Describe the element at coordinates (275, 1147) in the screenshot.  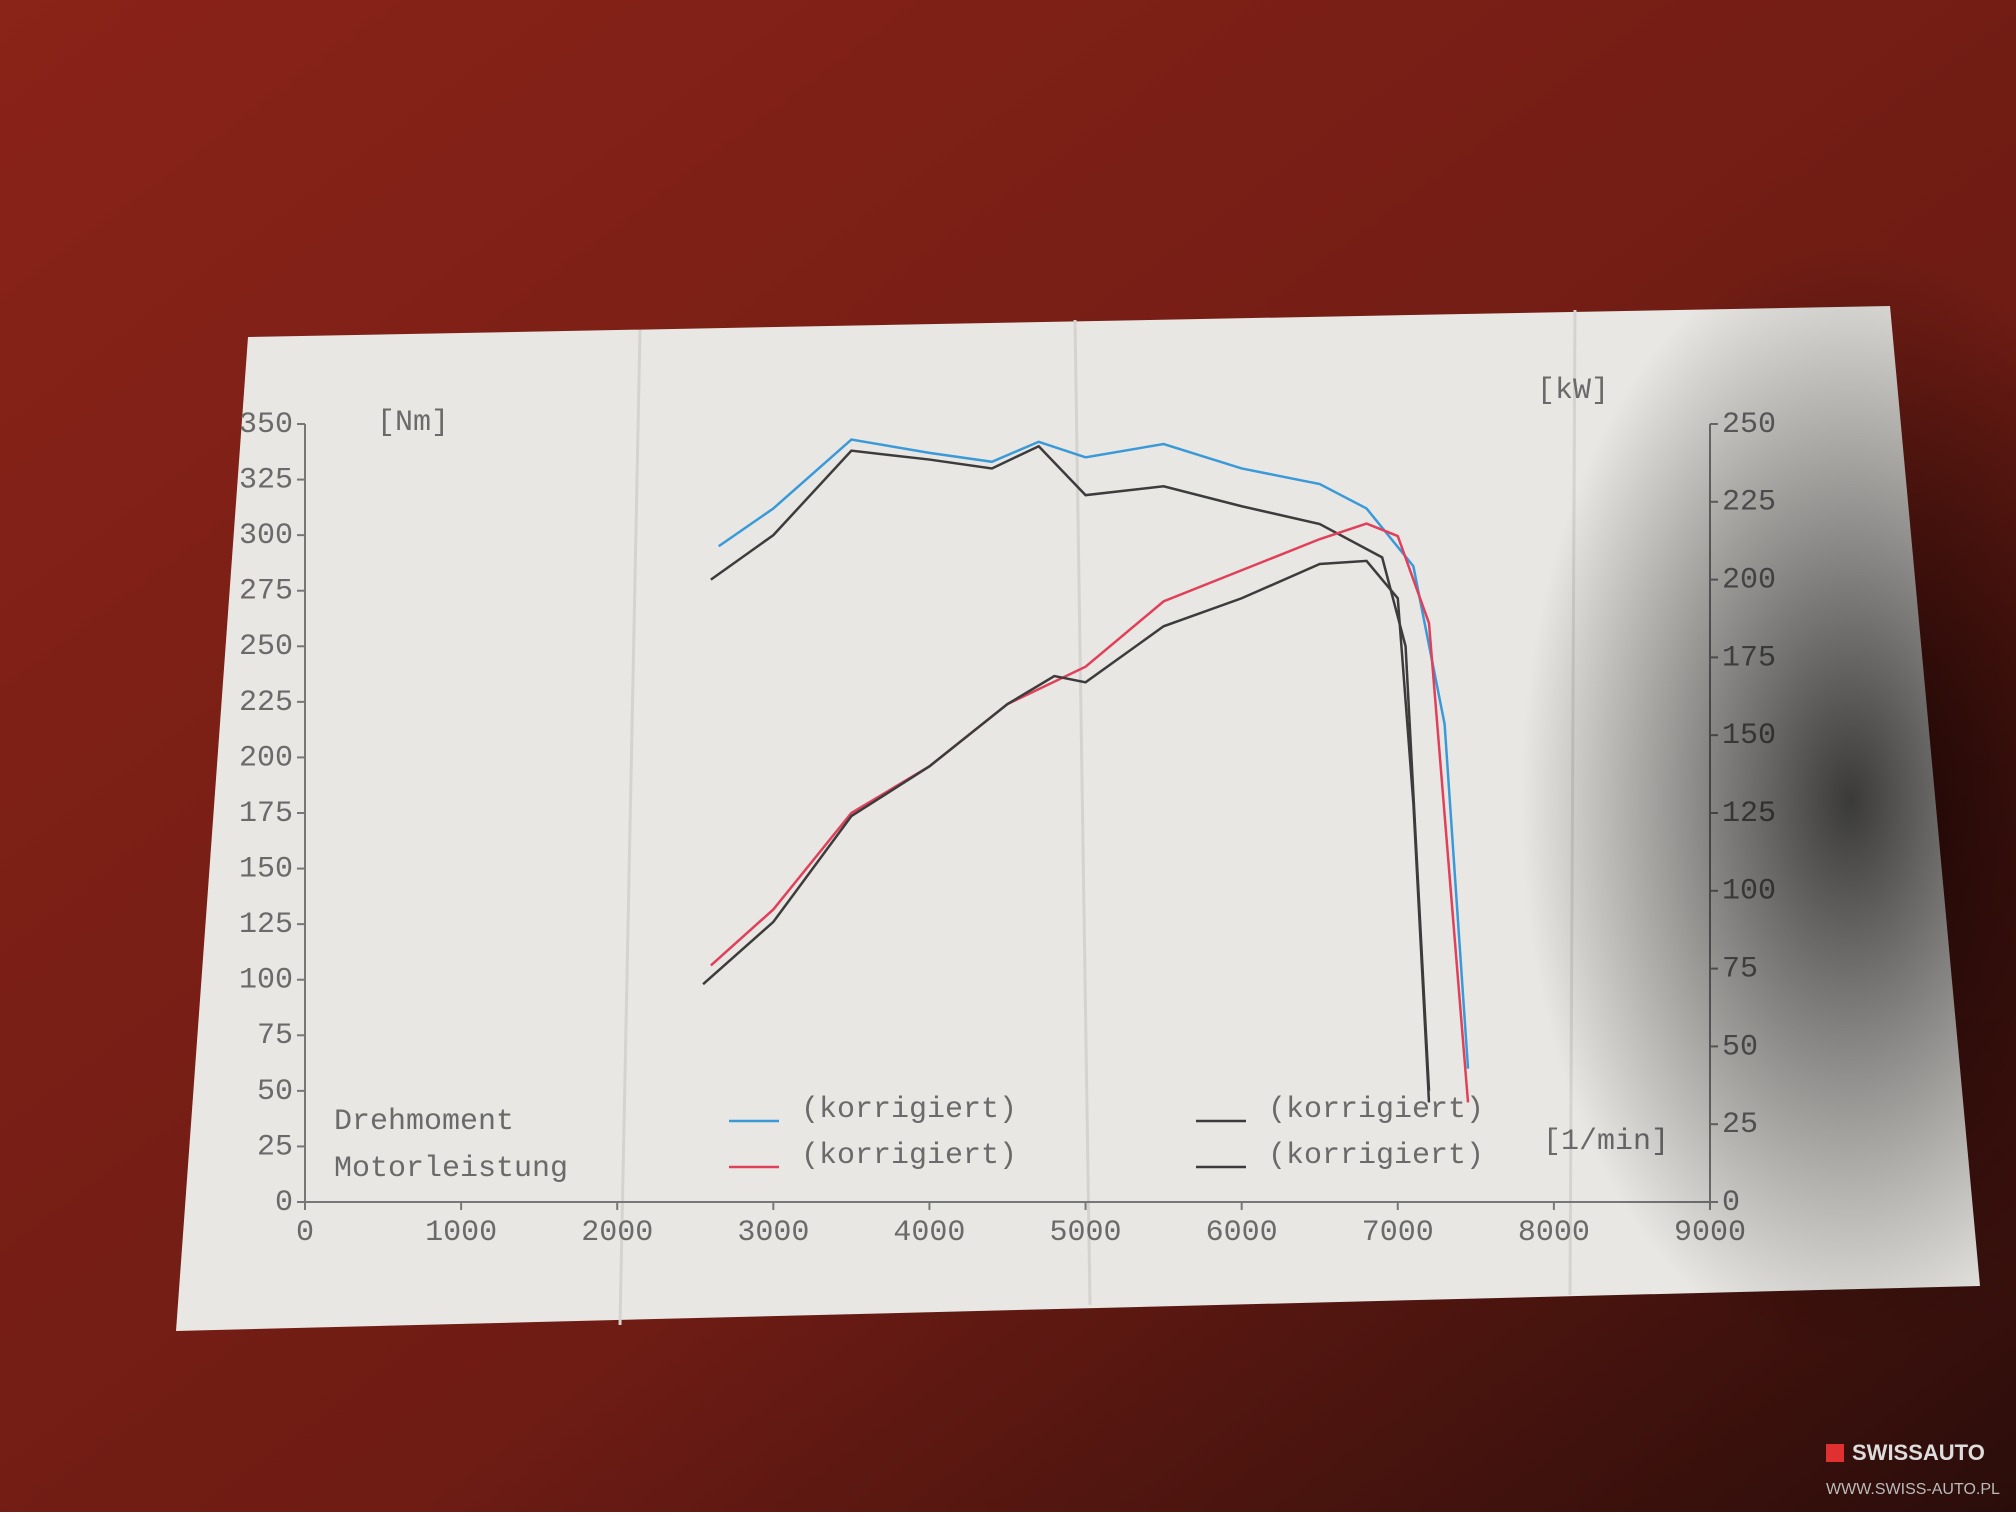
I see `y-tick-label: 25` at that location.